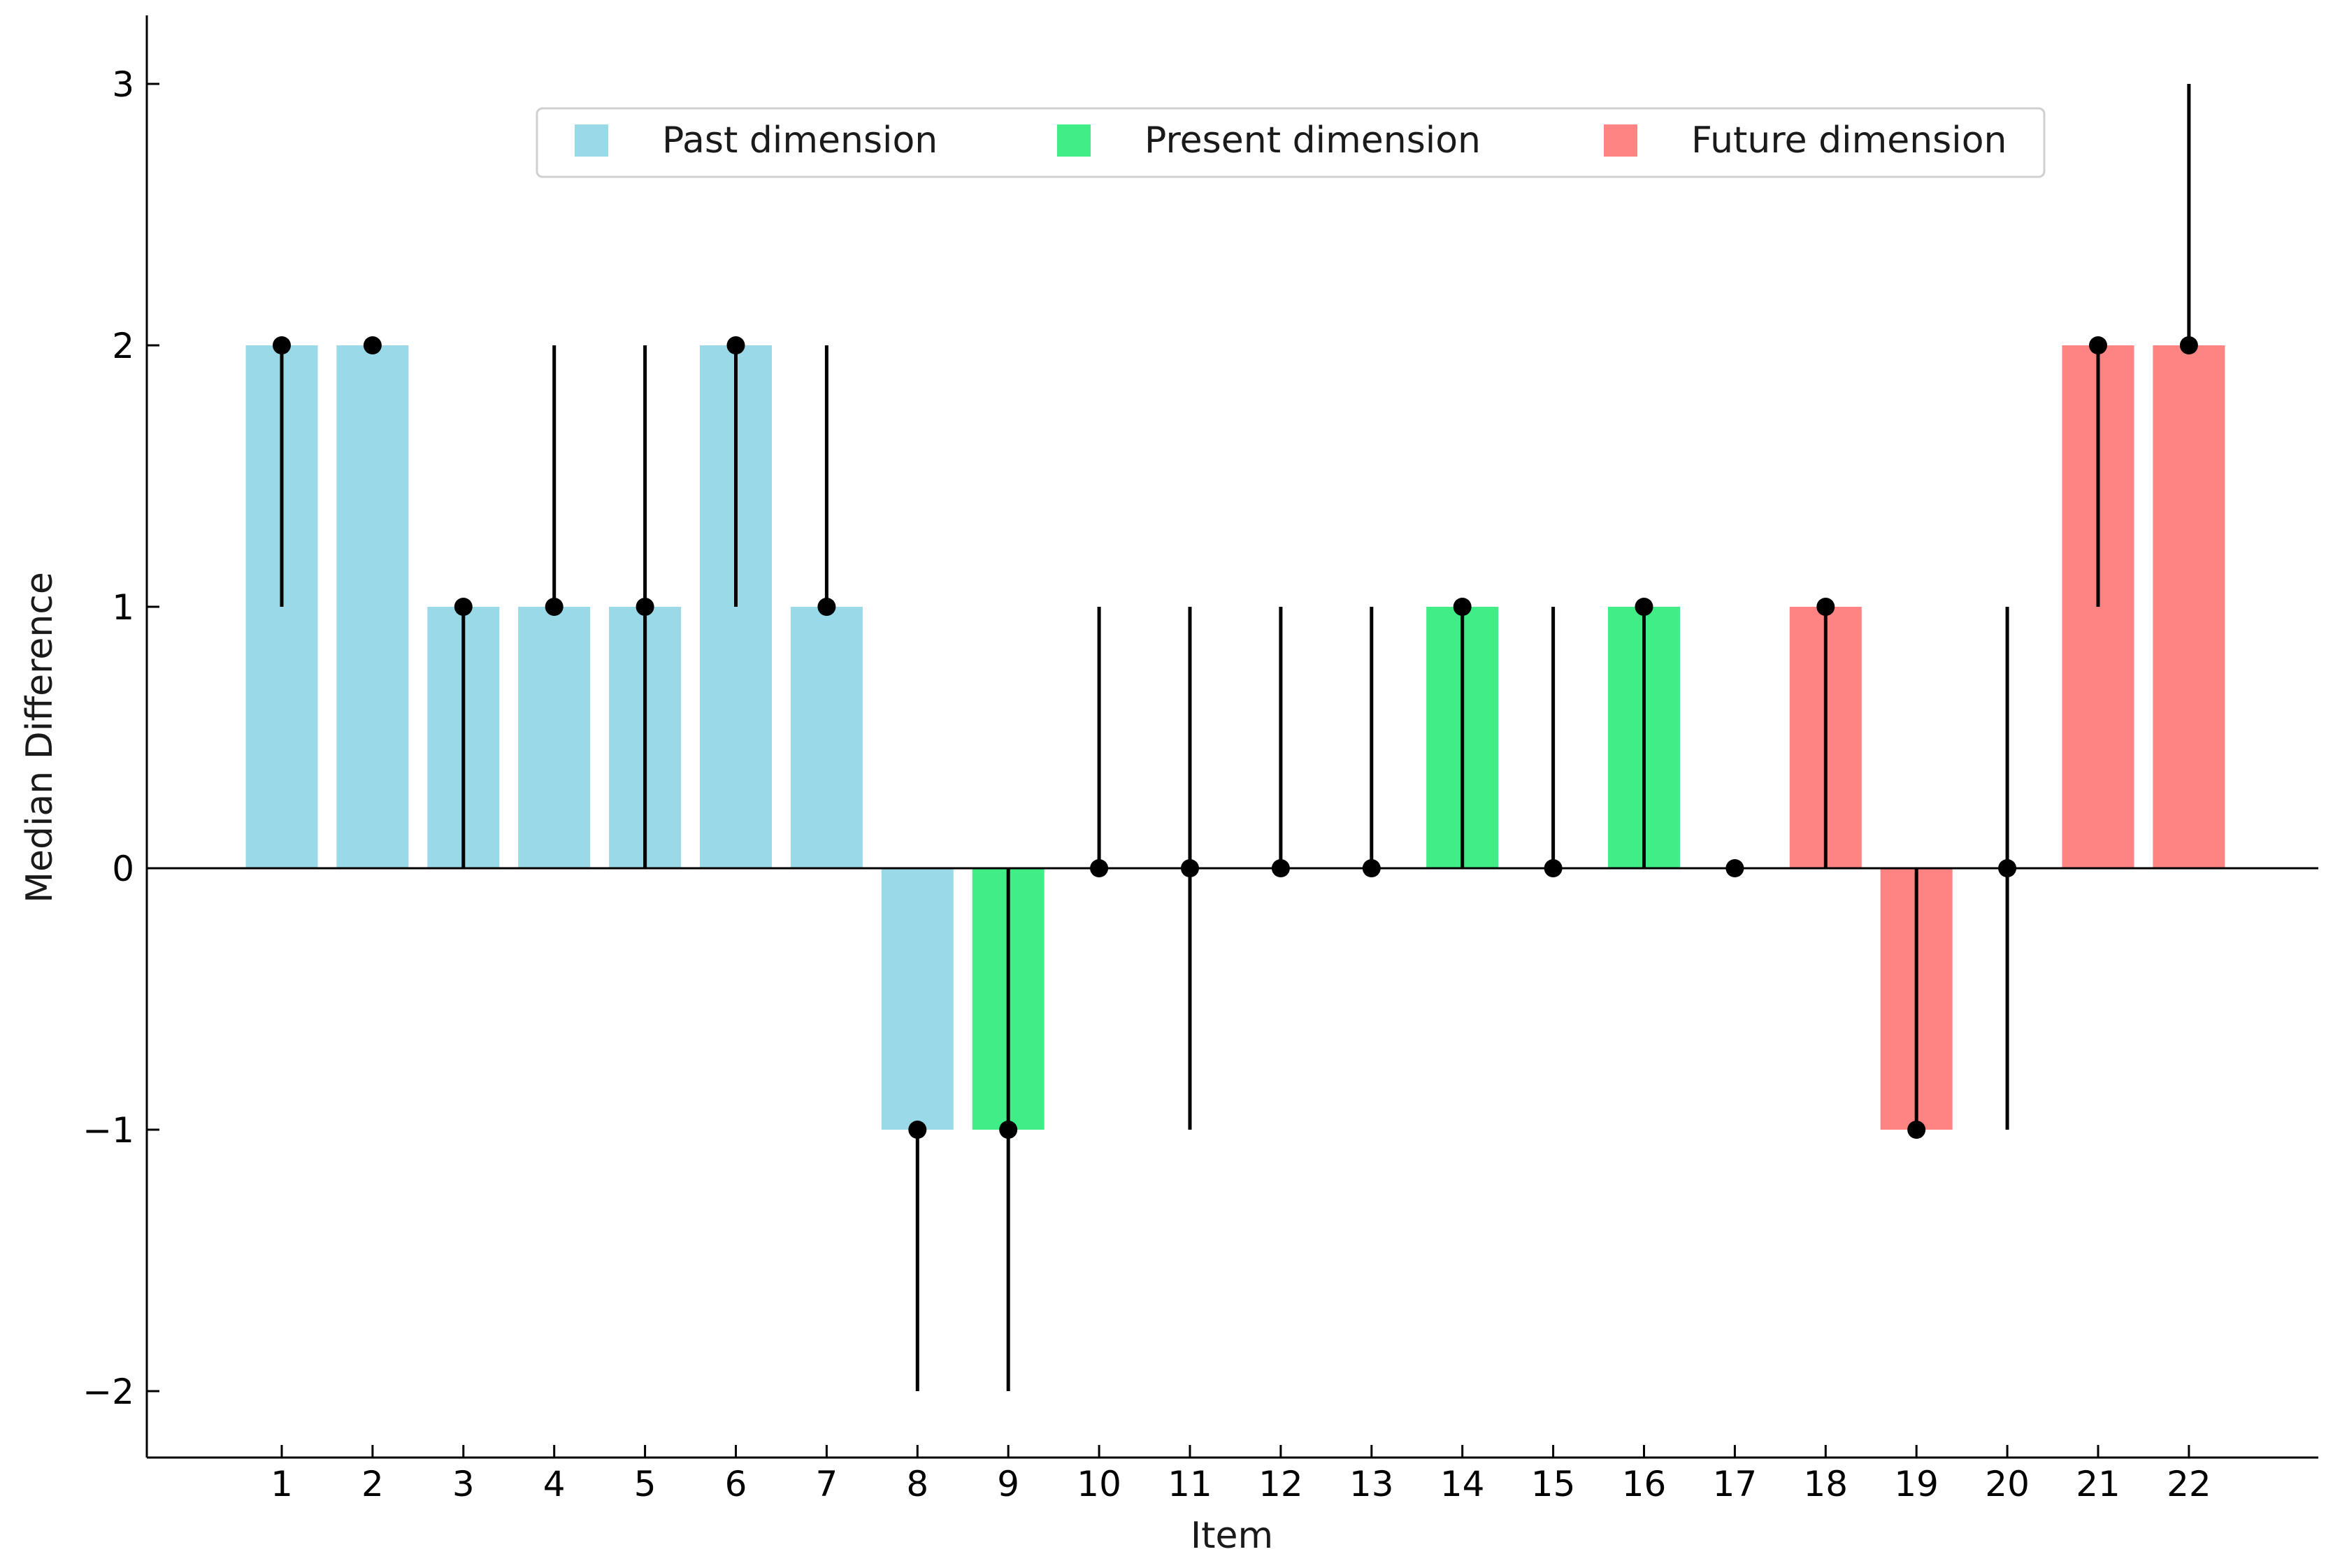 The height and width of the screenshot is (1568, 2333). Describe the element at coordinates (1371, 1484) in the screenshot. I see `x-tick-label: 13` at that location.